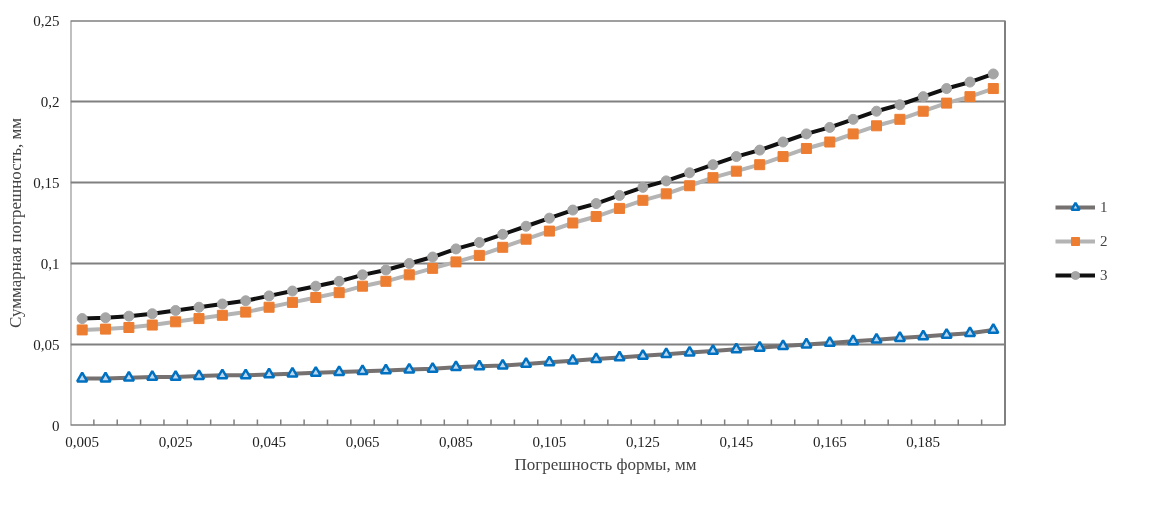  What do you see at coordinates (46, 20) in the screenshot?
I see `y-tick-label: 0,25` at bounding box center [46, 20].